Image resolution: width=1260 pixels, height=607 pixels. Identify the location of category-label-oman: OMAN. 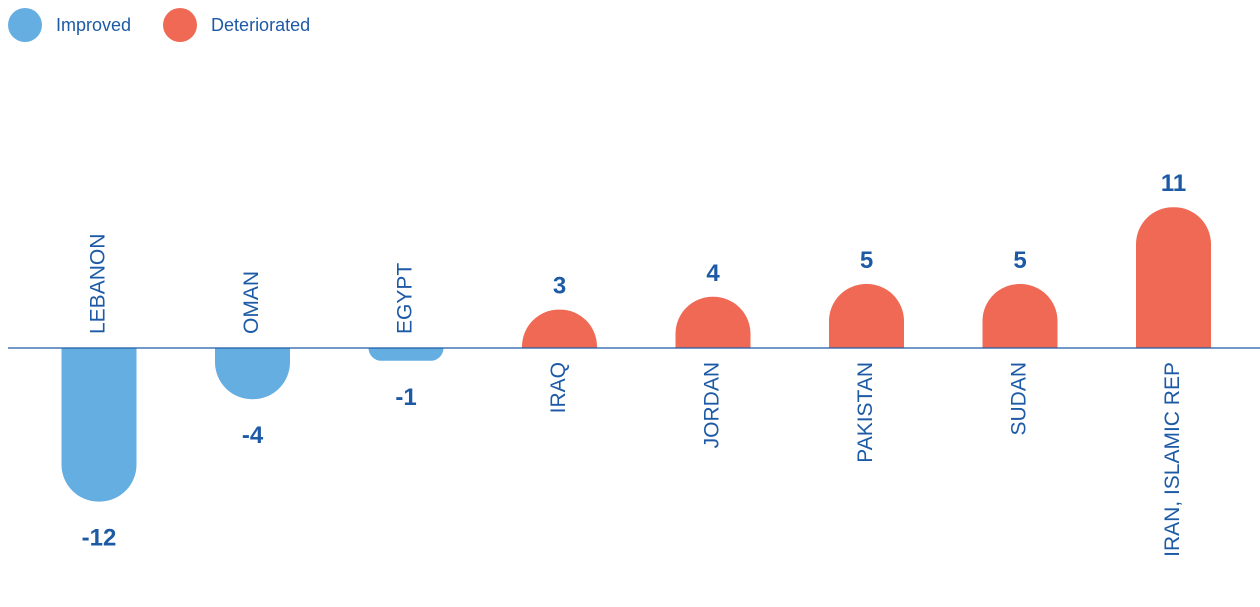
(251, 302).